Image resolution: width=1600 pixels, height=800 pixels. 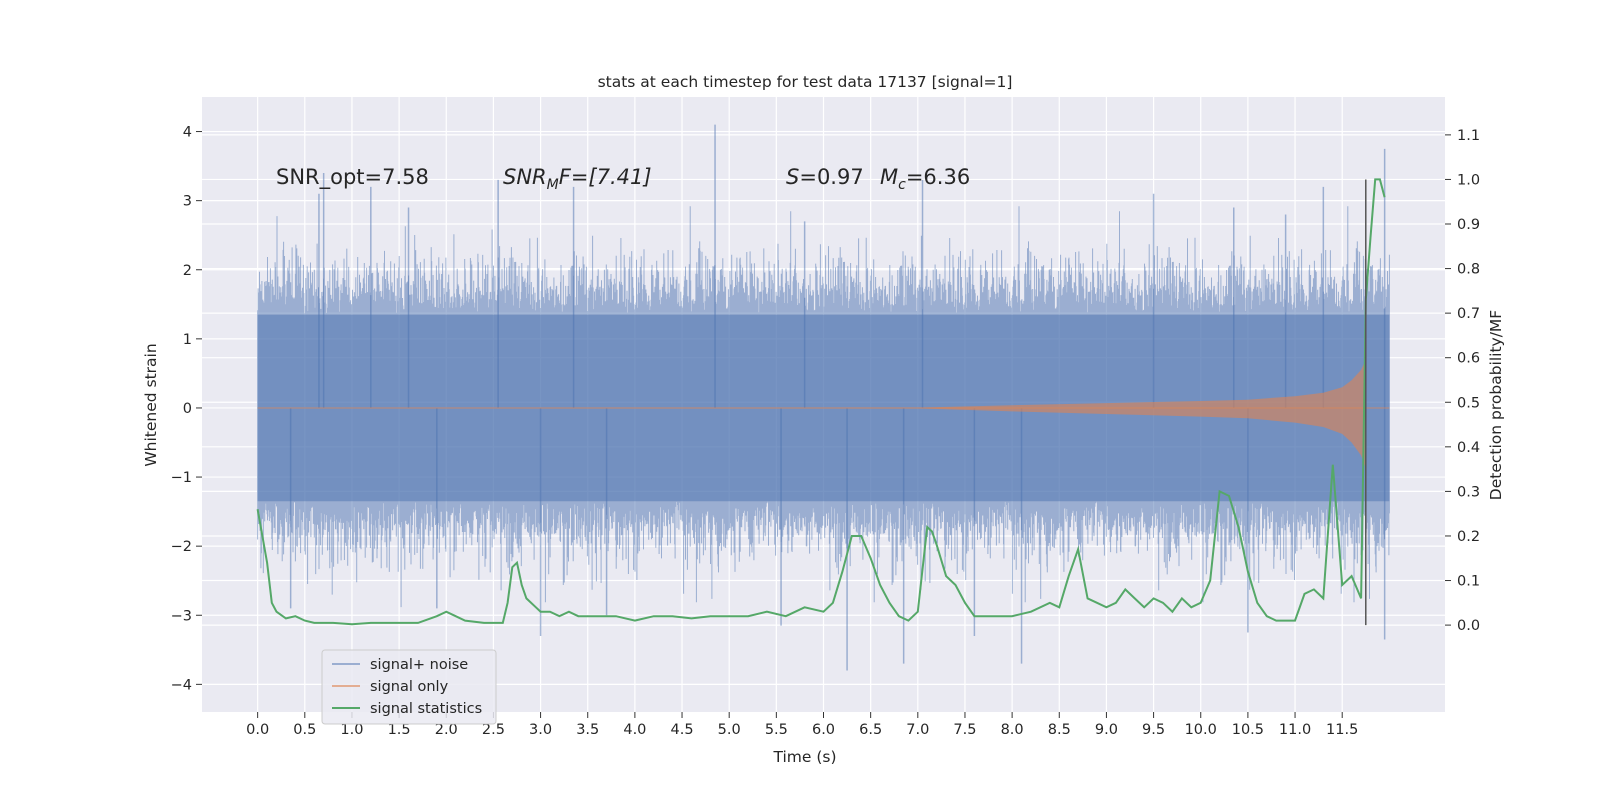 I want to click on x-tick-label: 0.0, so click(x=257, y=730).